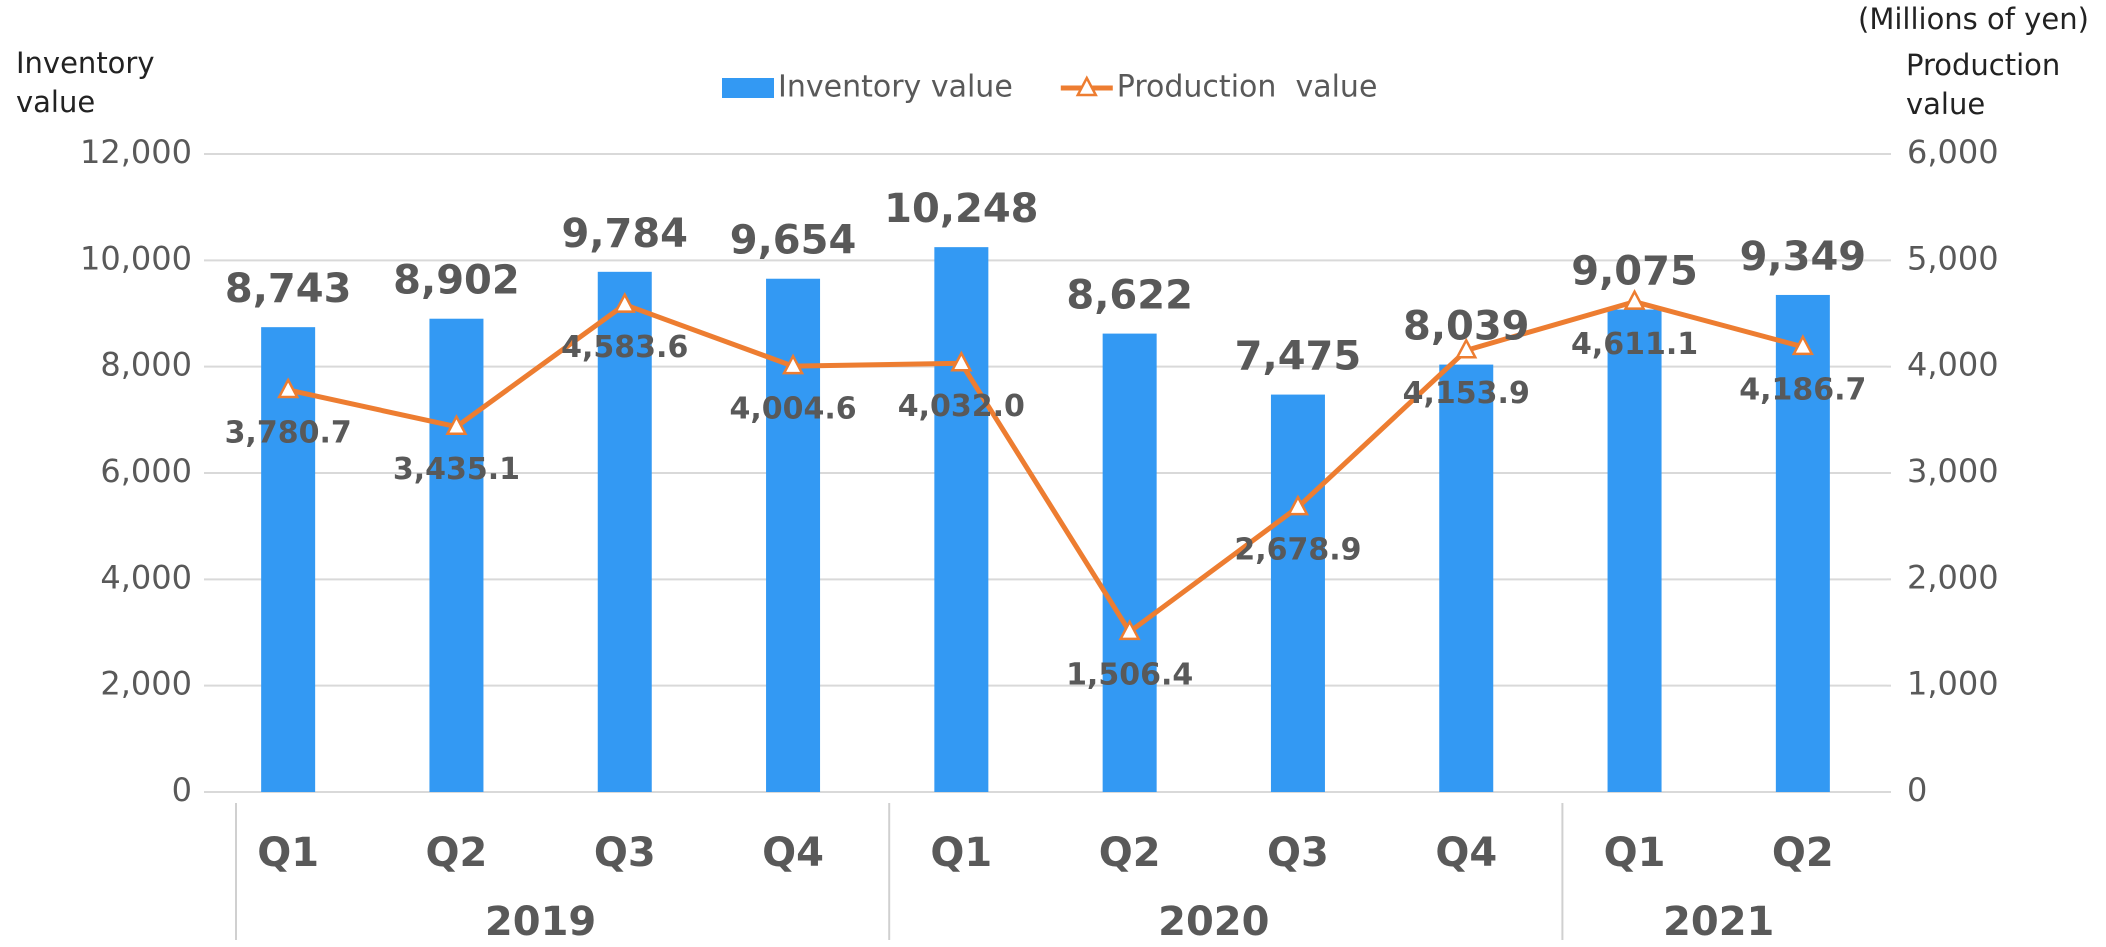  I want to click on y-tick-label: 8,000, so click(146, 365).